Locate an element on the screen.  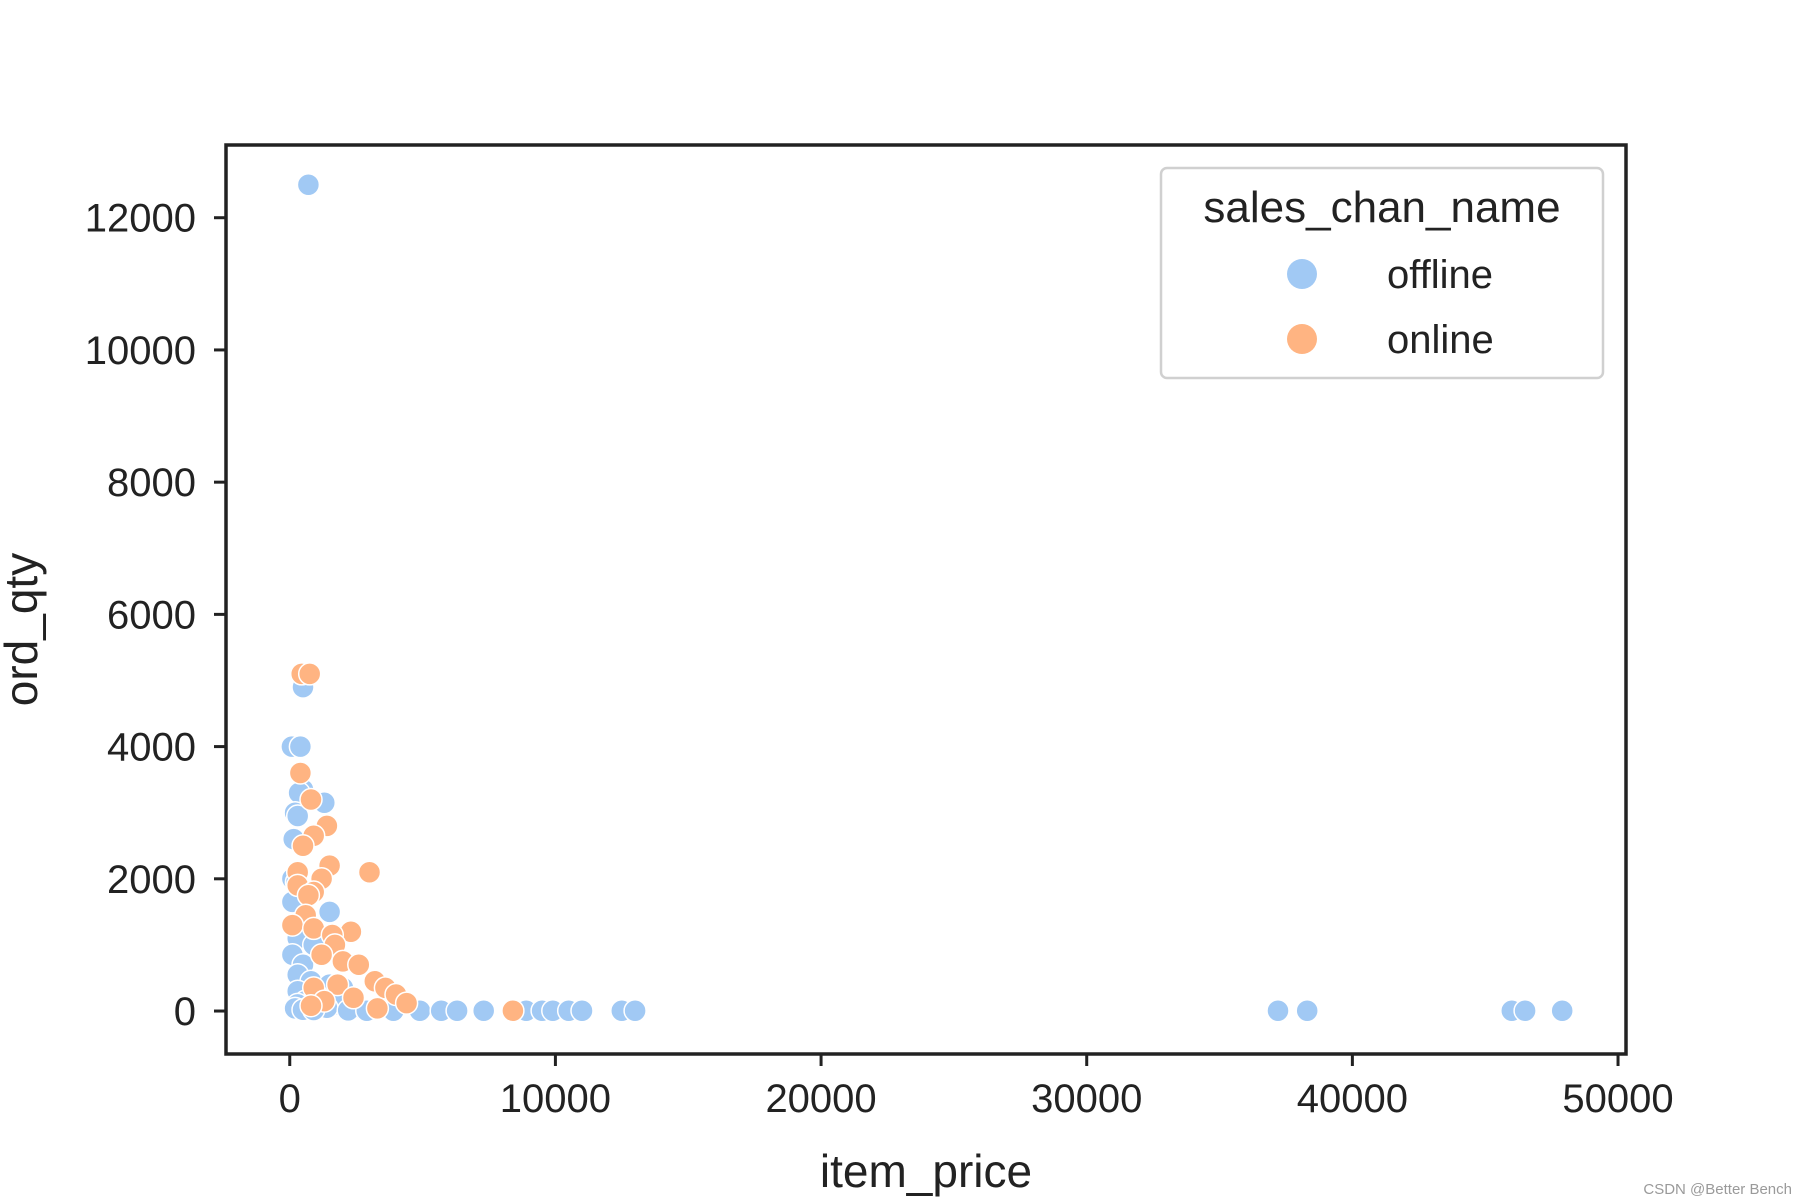
watermark: CSDN @Better Bench is located at coordinates (1717, 1189).